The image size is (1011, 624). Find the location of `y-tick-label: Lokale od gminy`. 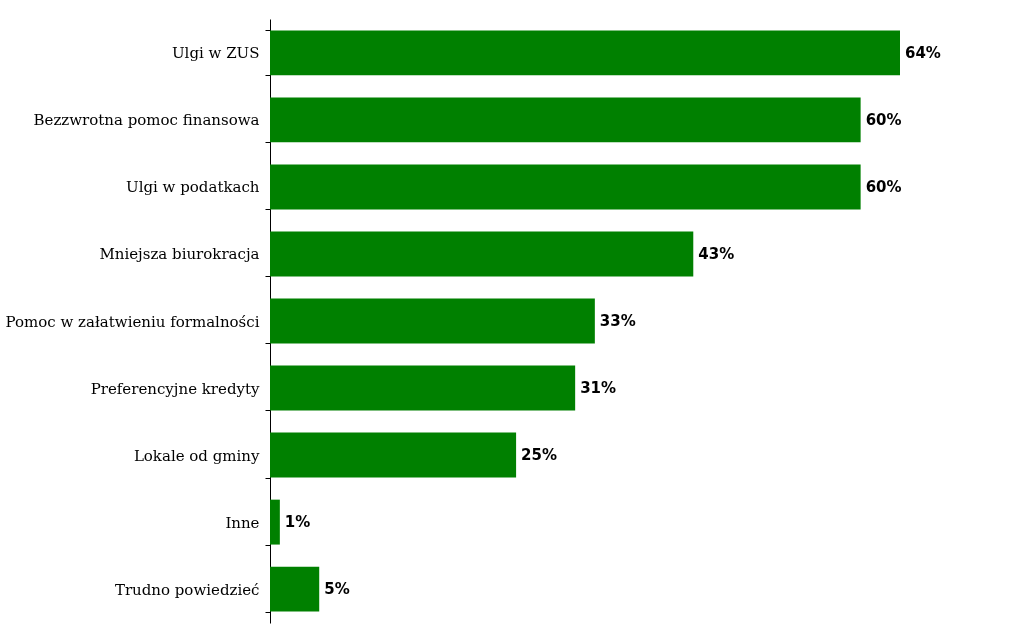

y-tick-label: Lokale od gminy is located at coordinates (197, 455).